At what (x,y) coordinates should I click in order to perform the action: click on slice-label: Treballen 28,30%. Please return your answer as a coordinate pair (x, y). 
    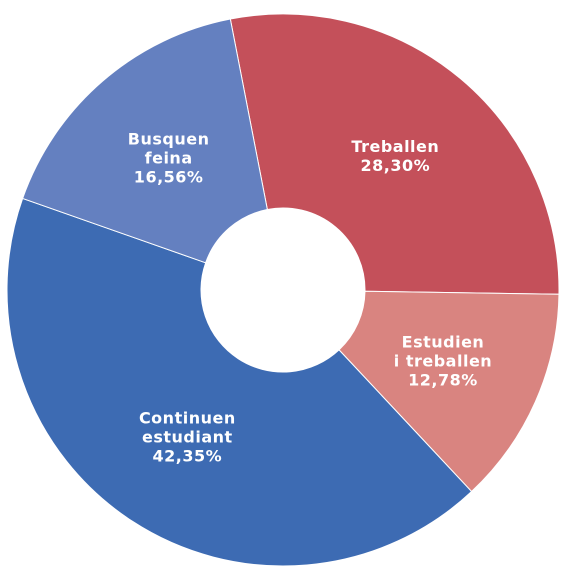
    Looking at the image, I should click on (395, 156).